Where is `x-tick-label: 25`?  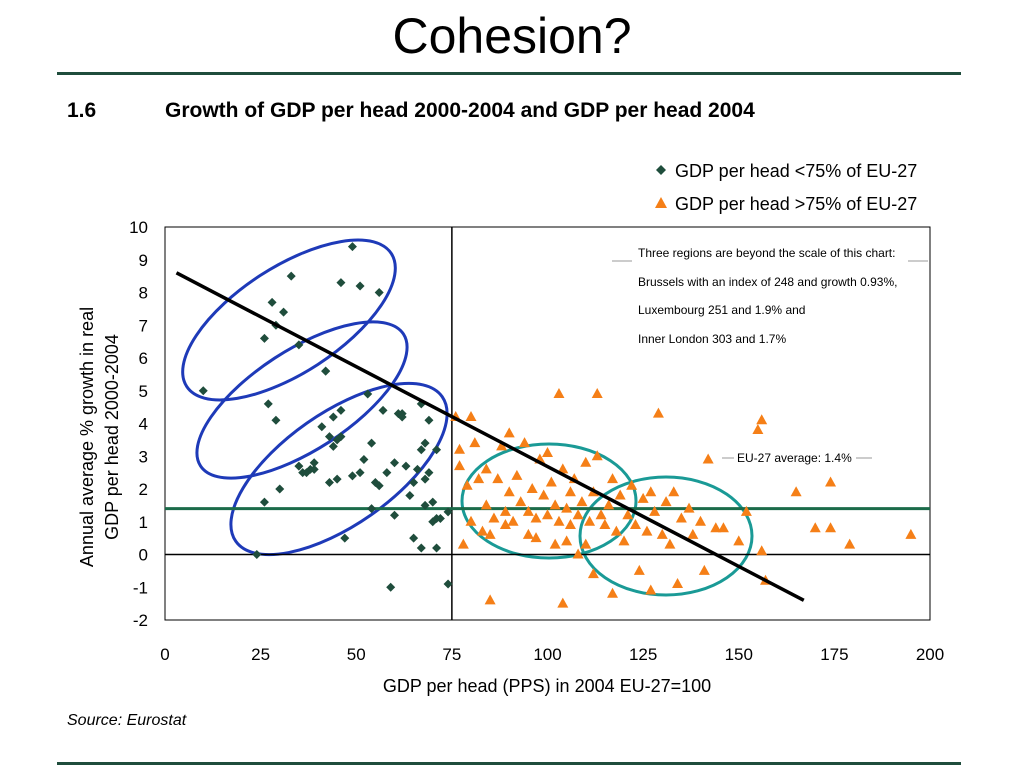
x-tick-label: 25 is located at coordinates (260, 654).